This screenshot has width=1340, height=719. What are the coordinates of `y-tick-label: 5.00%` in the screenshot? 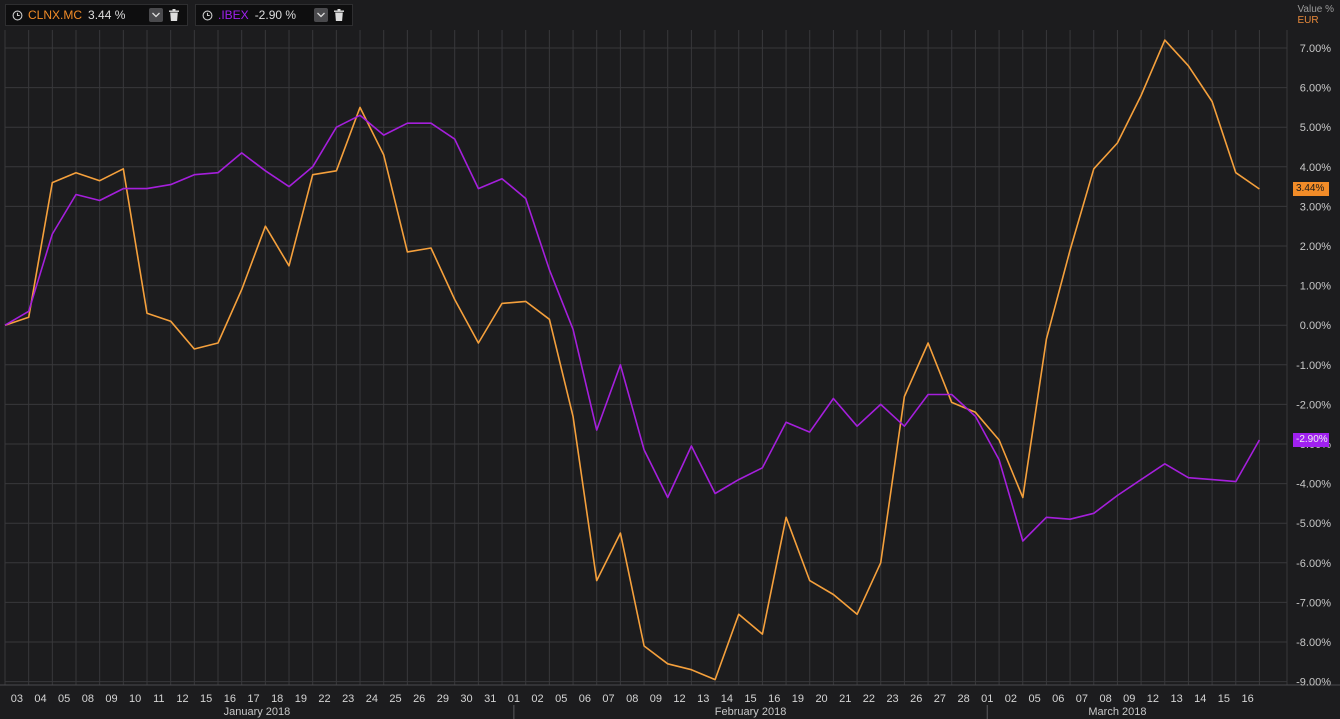 It's located at (1315, 128).